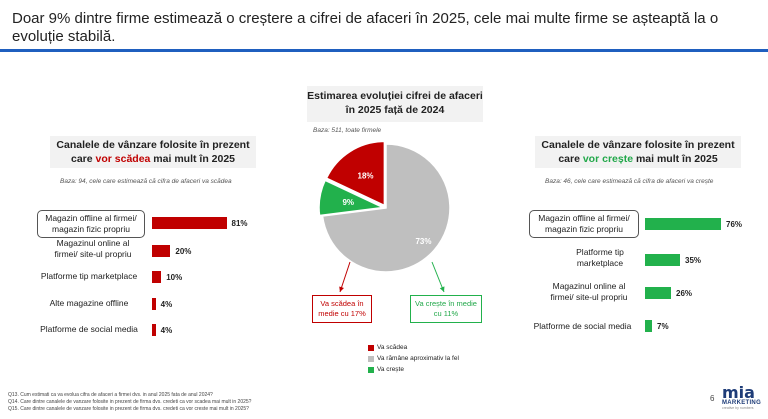  Describe the element at coordinates (348, 202) in the screenshot. I see `pie-slice-label: 9%` at that location.